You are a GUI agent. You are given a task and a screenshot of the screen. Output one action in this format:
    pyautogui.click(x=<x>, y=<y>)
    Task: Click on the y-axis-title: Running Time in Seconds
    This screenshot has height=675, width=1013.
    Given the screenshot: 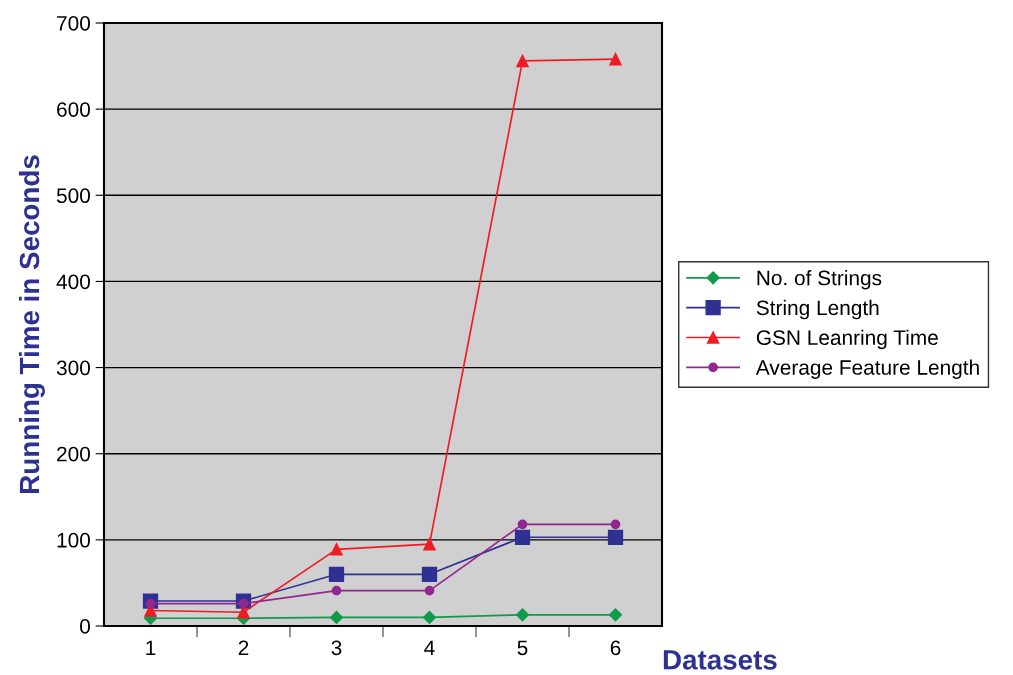 What is the action you would take?
    pyautogui.click(x=31, y=324)
    